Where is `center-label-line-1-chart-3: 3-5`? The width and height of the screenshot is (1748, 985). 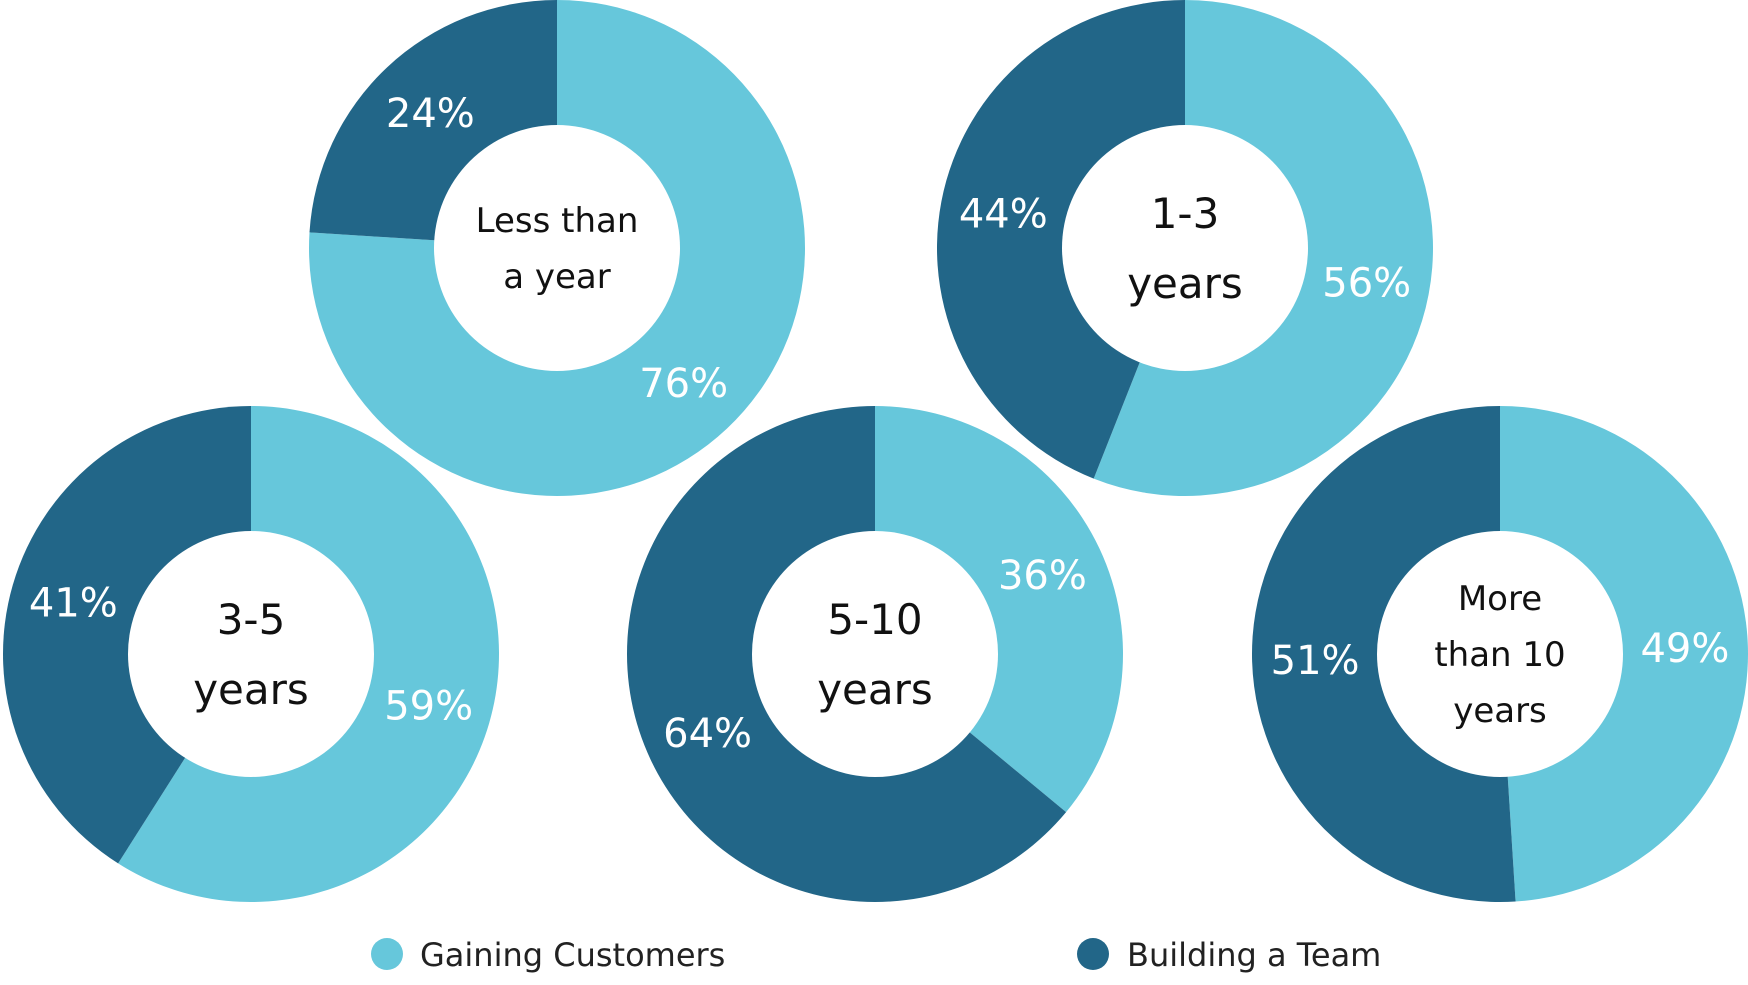 center-label-line-1-chart-3: 3-5 is located at coordinates (251, 619).